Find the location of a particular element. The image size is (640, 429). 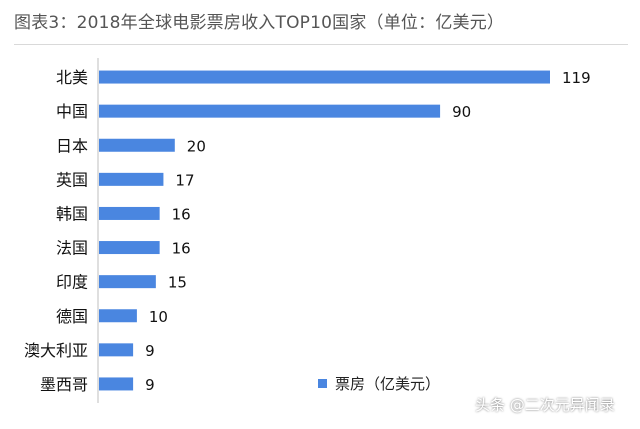

category-label: 韩国 is located at coordinates (72, 213).